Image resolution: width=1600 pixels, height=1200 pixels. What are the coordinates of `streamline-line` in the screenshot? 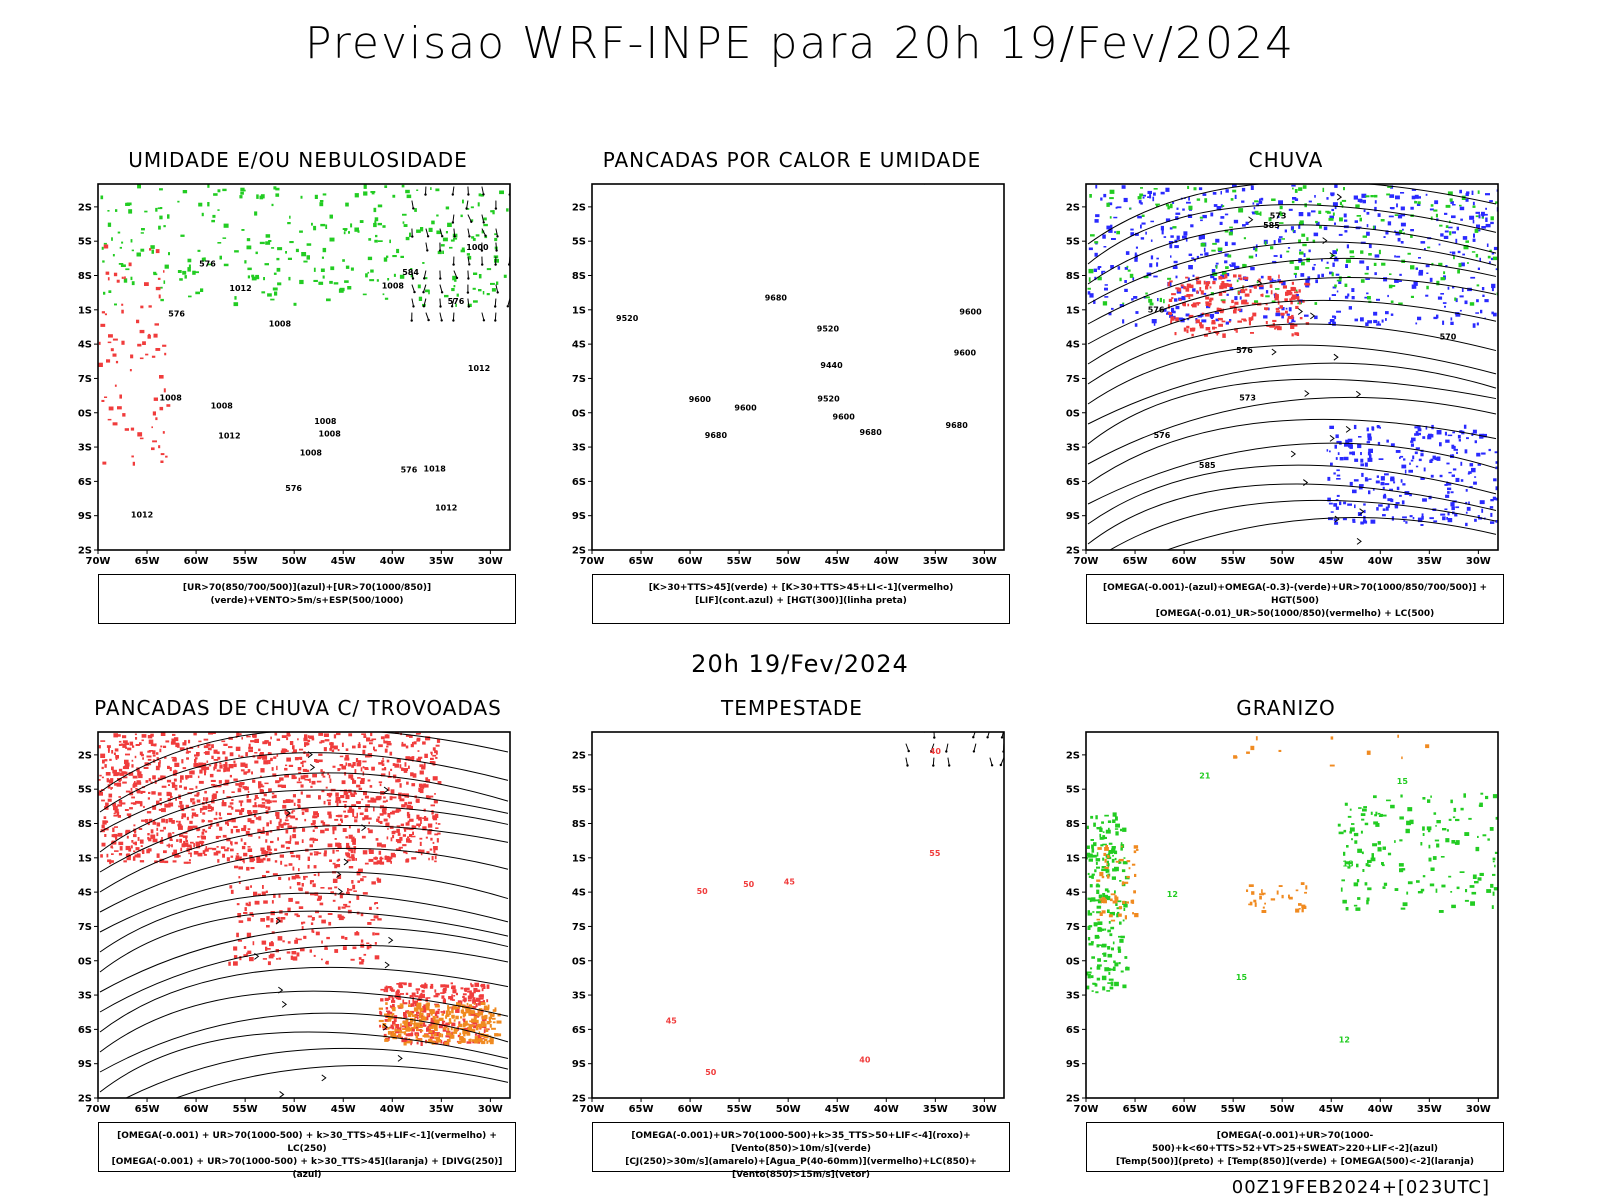 It's located at (304, 821).